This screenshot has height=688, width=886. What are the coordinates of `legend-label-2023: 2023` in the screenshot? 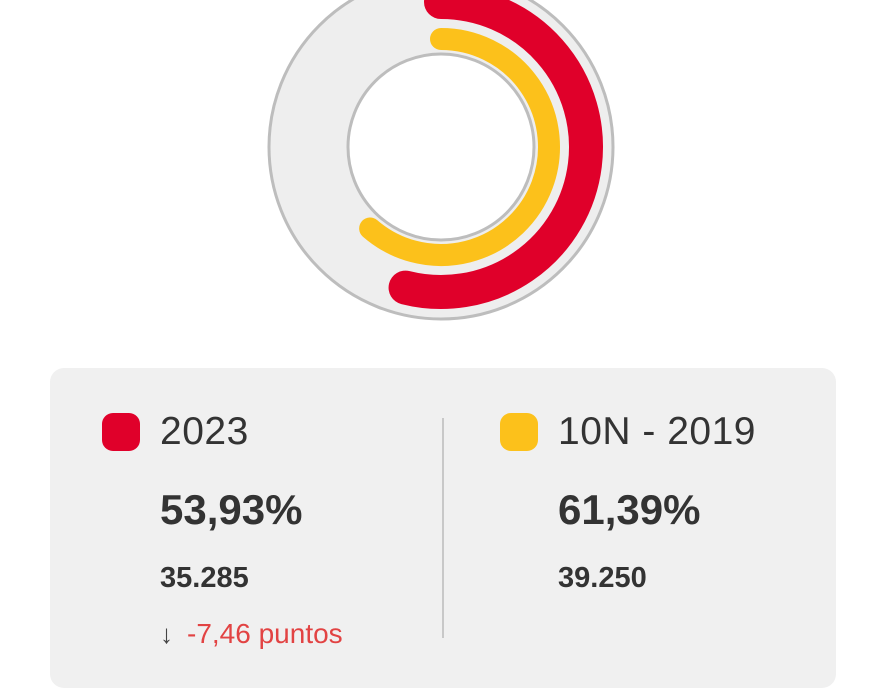 It's located at (204, 431).